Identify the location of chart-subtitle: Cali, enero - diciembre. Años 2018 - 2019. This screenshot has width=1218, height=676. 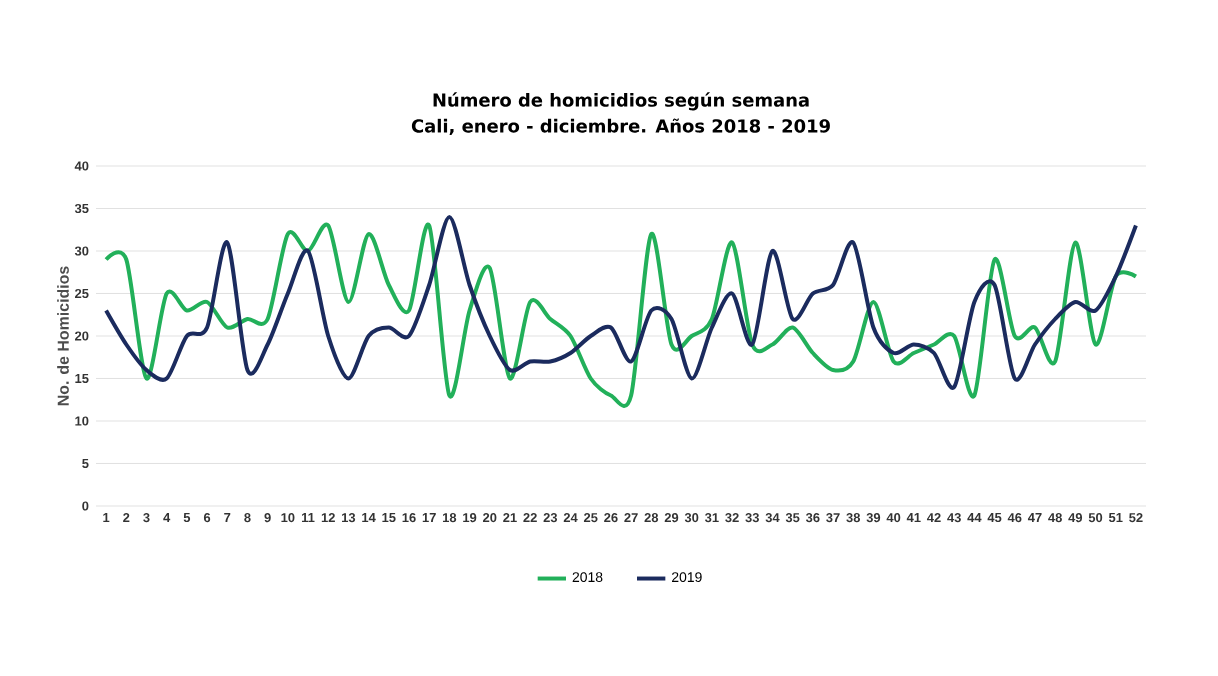
(620, 127).